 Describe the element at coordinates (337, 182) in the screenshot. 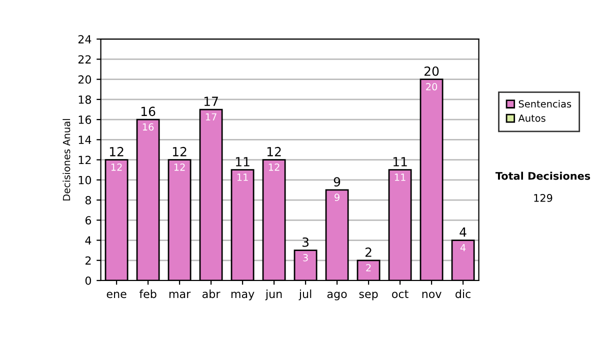

I see `total-label: 9` at that location.